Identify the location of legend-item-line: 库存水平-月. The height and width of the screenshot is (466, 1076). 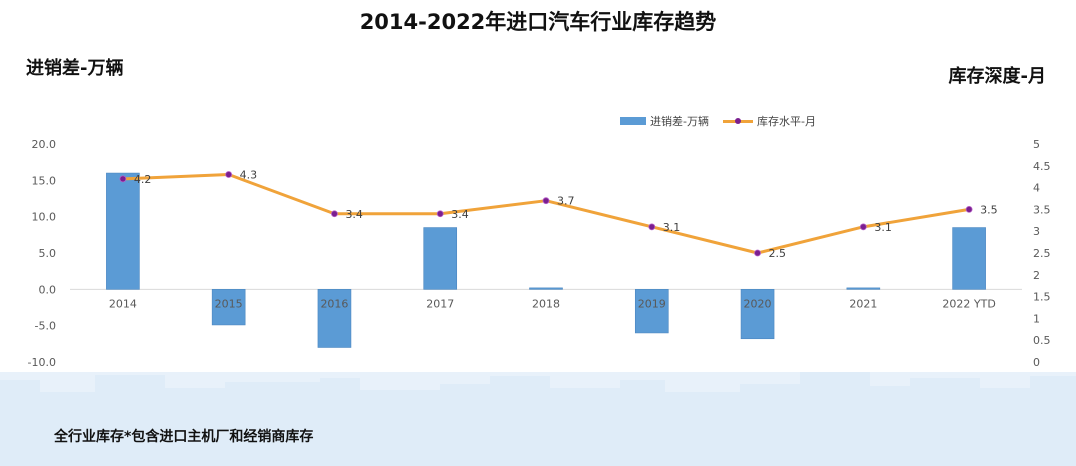
(769, 121).